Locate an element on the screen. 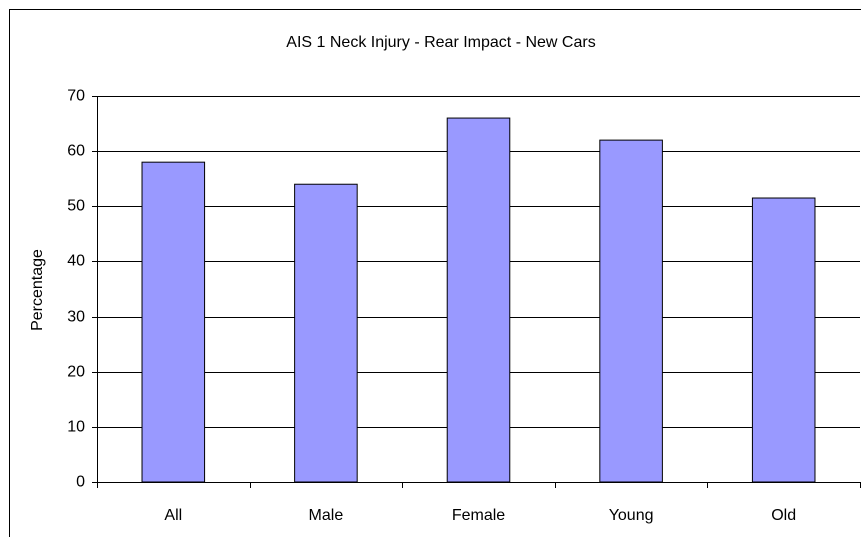 The width and height of the screenshot is (861, 537). y-tick-label: 60 is located at coordinates (76, 151).